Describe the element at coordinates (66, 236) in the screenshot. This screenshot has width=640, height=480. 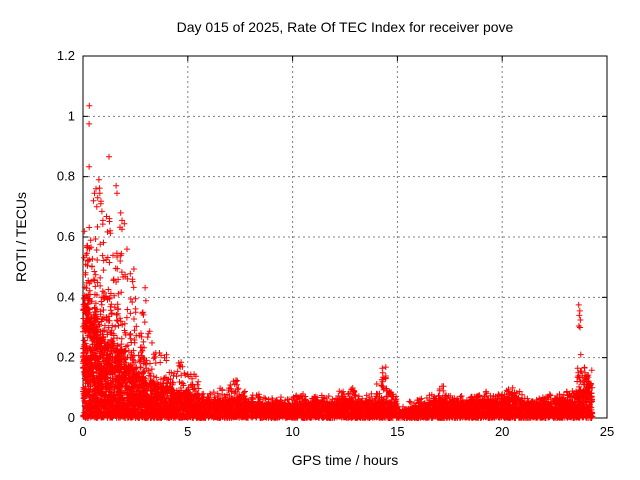
I see `y-tick-label: 0.6` at that location.